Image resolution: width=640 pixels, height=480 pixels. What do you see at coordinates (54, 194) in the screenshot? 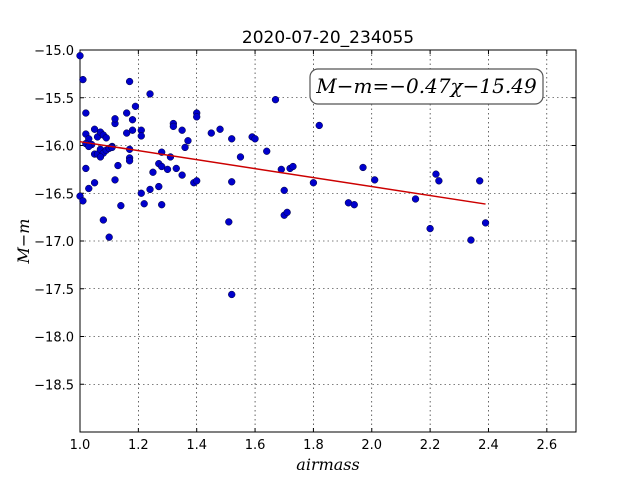
I see `y-tick-label: −16.5` at bounding box center [54, 194].